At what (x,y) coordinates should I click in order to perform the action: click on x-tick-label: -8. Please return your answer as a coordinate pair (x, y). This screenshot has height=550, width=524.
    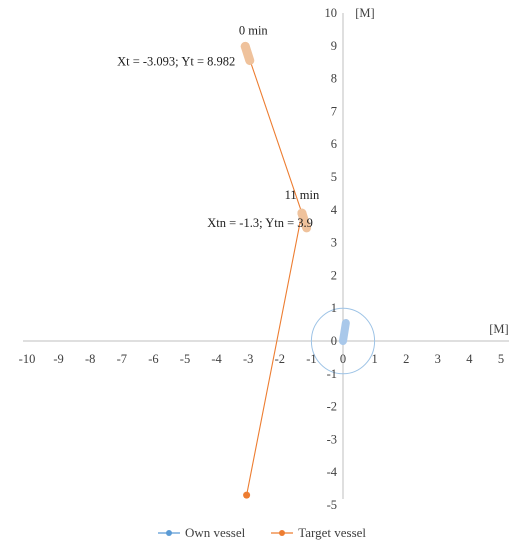
    Looking at the image, I should click on (90, 359).